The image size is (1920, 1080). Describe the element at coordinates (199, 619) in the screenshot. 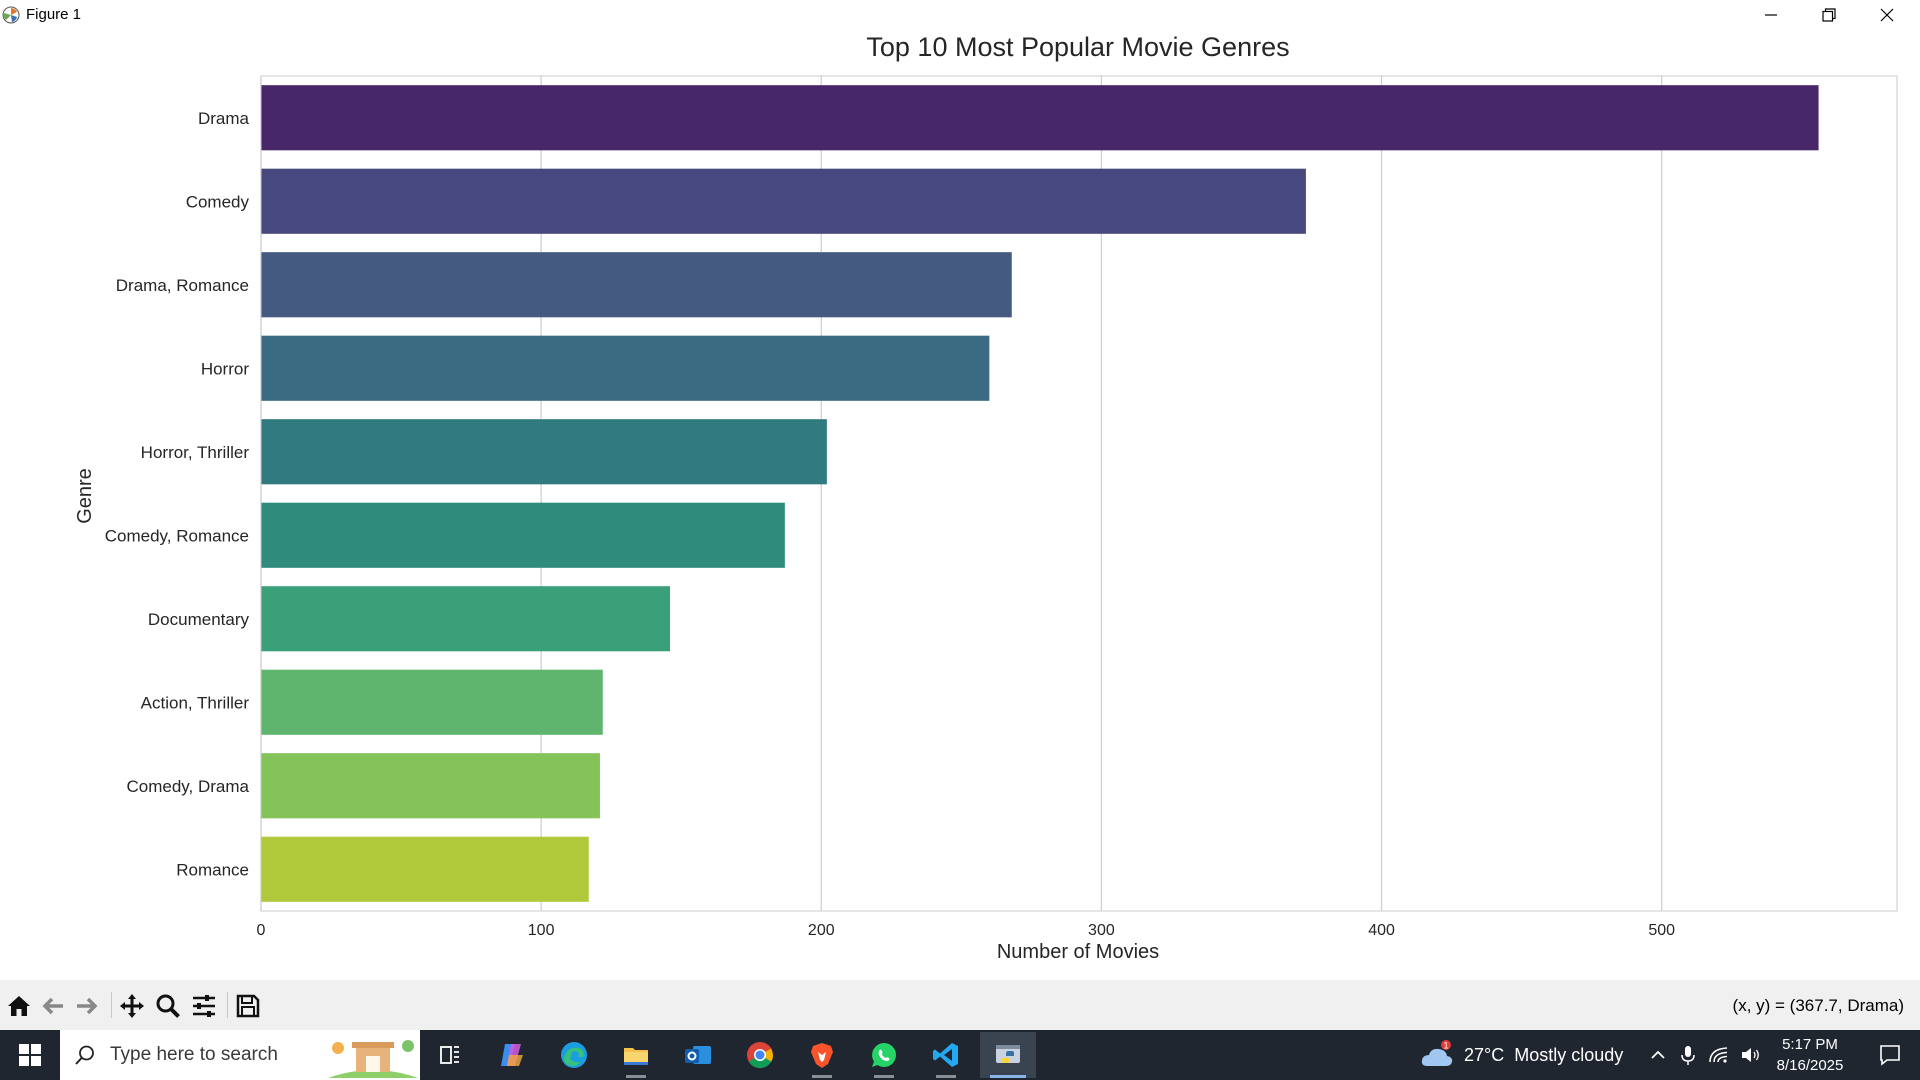

I see `y-tick-label: Documentary` at that location.